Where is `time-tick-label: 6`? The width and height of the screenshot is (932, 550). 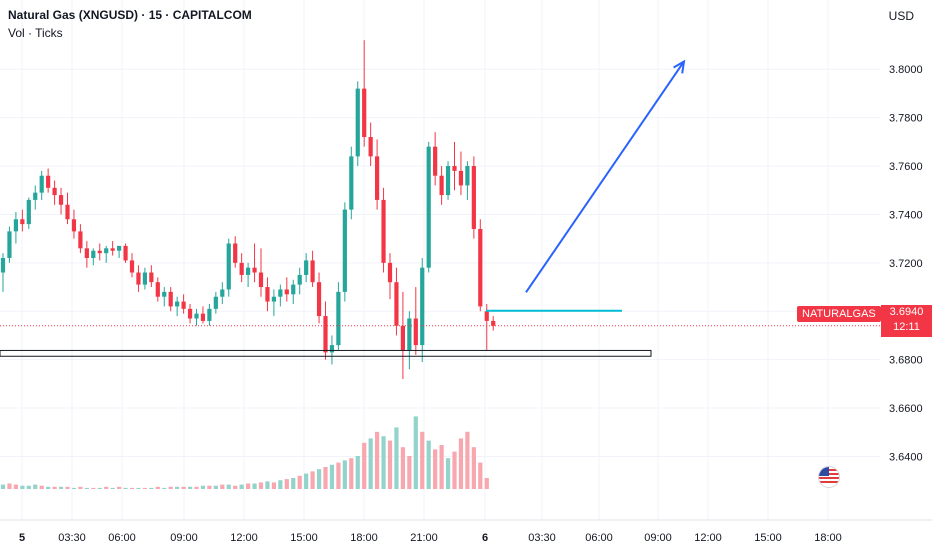 time-tick-label: 6 is located at coordinates (485, 538).